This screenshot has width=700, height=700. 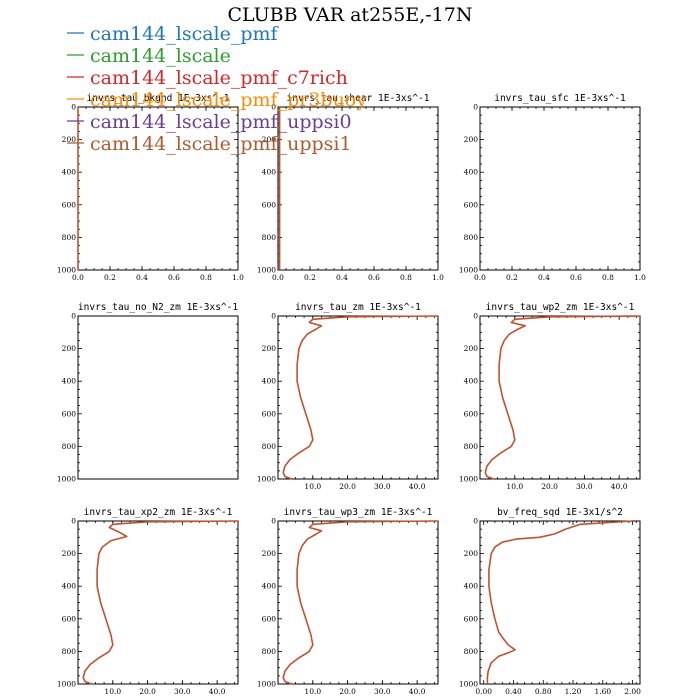 What do you see at coordinates (185, 34) in the screenshot?
I see `legend-label: cam144_lscale_pmf` at bounding box center [185, 34].